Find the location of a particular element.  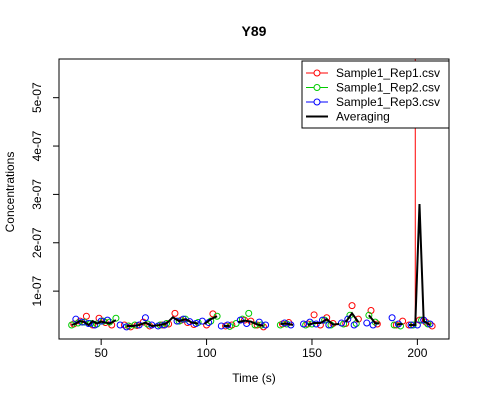

series-averaging is located at coordinates (94, 323).